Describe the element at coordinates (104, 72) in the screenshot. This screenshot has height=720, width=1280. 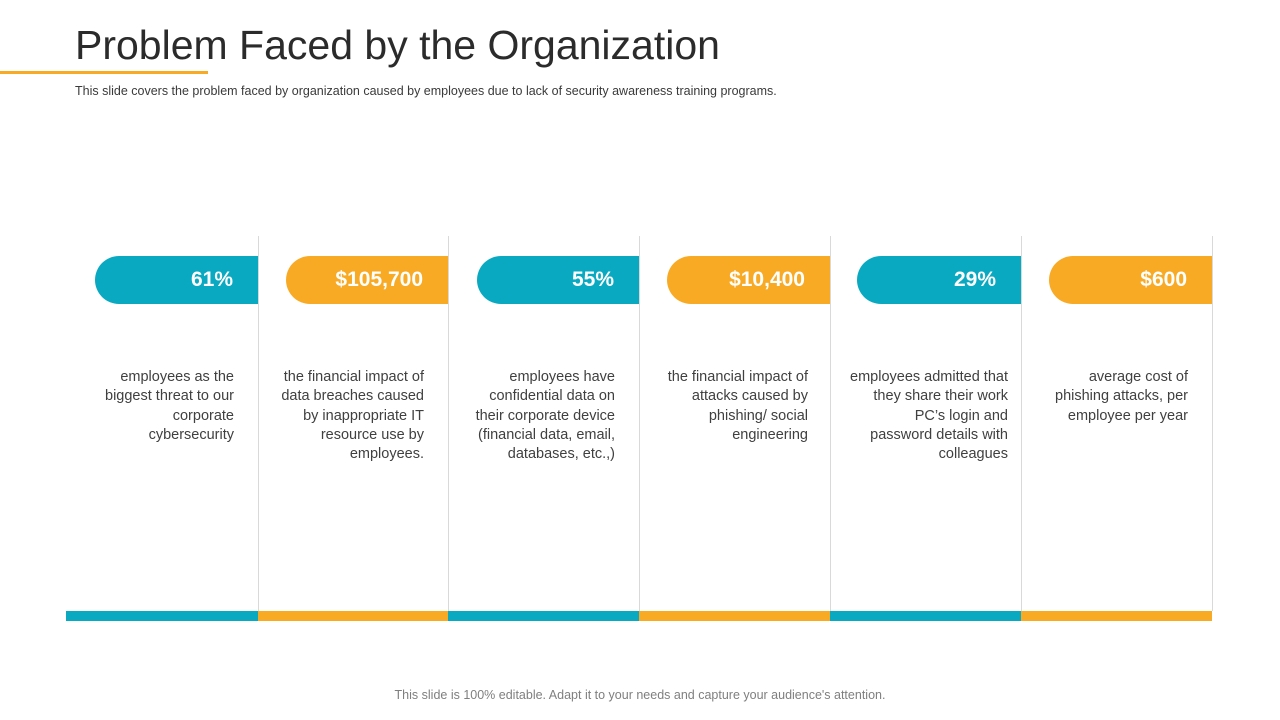
I see `title-accent-line` at that location.